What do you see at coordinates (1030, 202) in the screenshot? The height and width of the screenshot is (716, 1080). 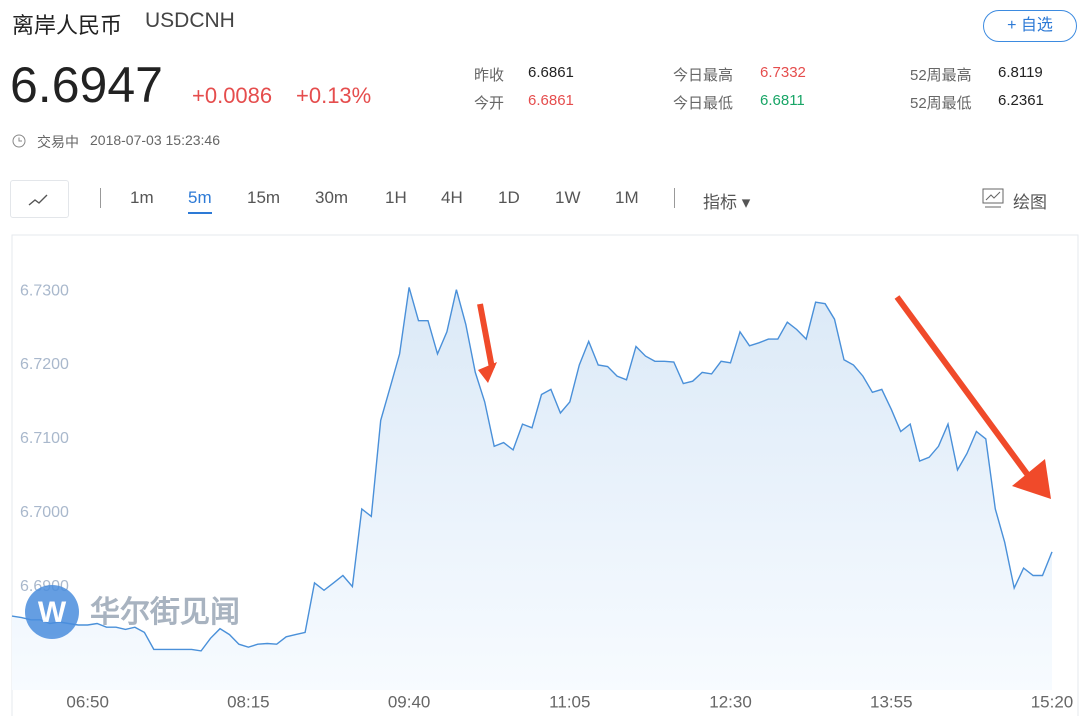 I see `draw-button: 绘图` at bounding box center [1030, 202].